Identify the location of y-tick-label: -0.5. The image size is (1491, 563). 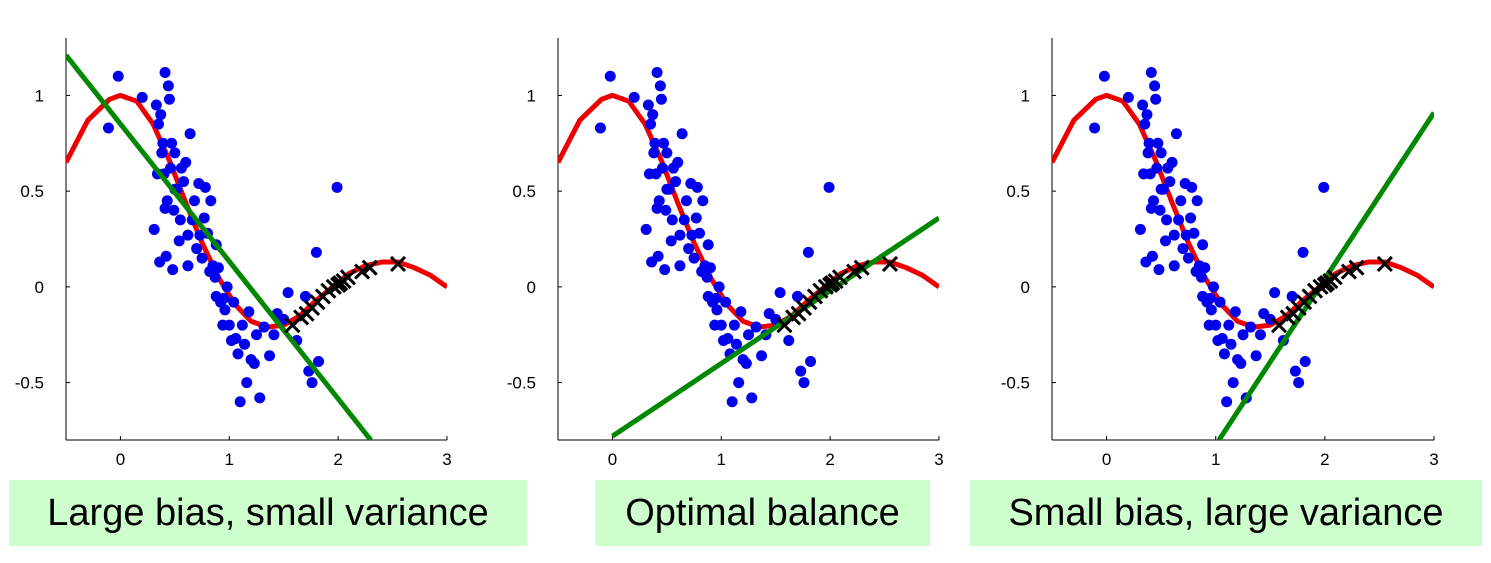
(1015, 383).